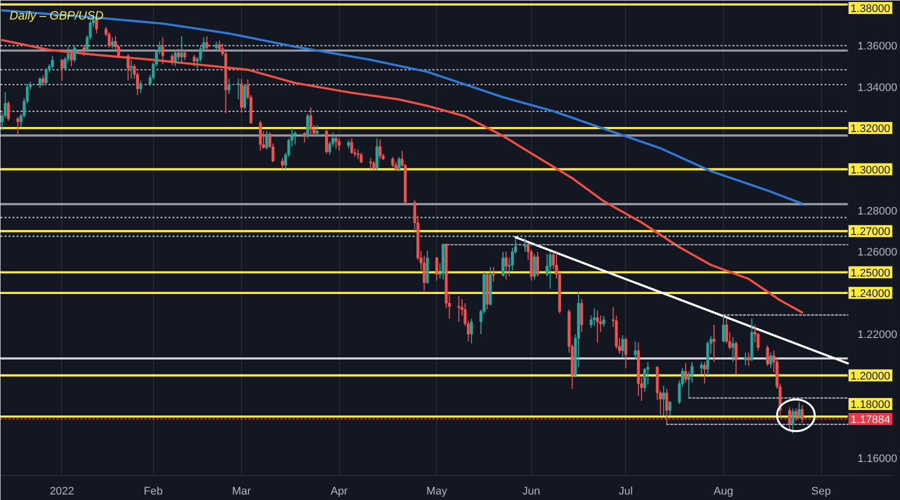  What do you see at coordinates (870, 404) in the screenshot?
I see `ref-line-label: 1.18000` at bounding box center [870, 404].